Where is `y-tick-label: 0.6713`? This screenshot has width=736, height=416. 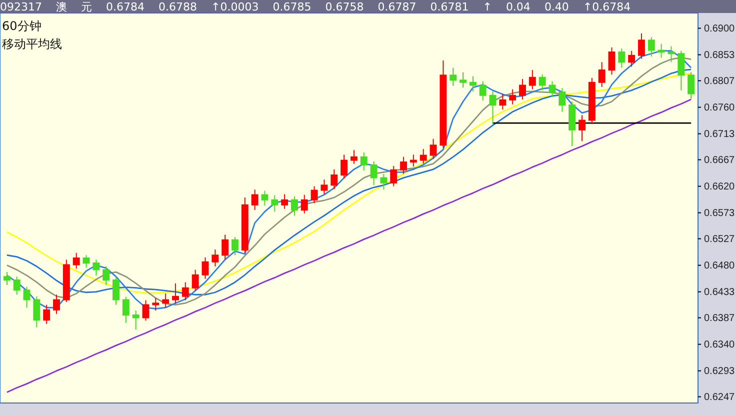
y-tick-label: 0.6713 is located at coordinates (720, 134).